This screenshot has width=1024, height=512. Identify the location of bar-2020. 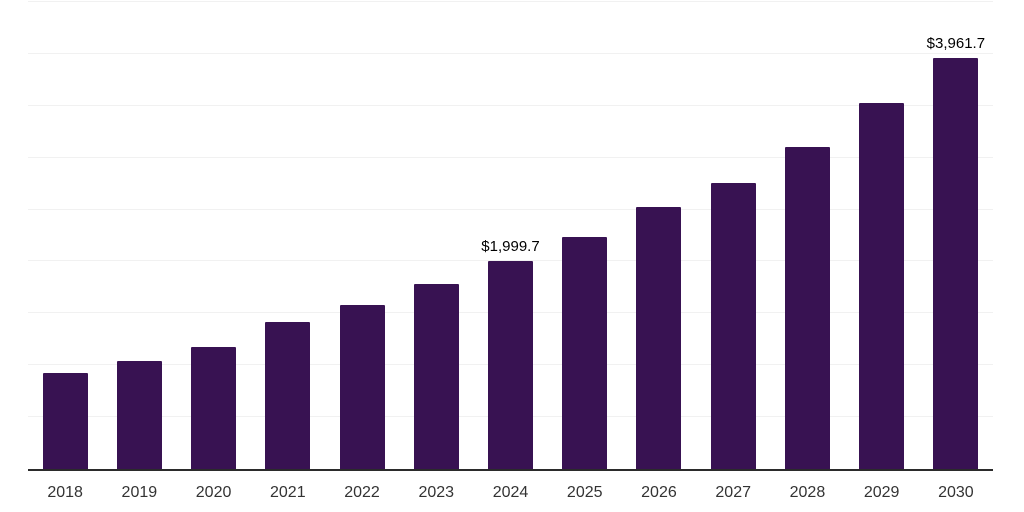
(214, 408).